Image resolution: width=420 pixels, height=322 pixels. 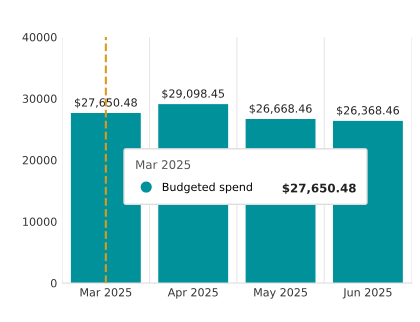 I want to click on x-tick-label: May 2025, so click(x=280, y=293).